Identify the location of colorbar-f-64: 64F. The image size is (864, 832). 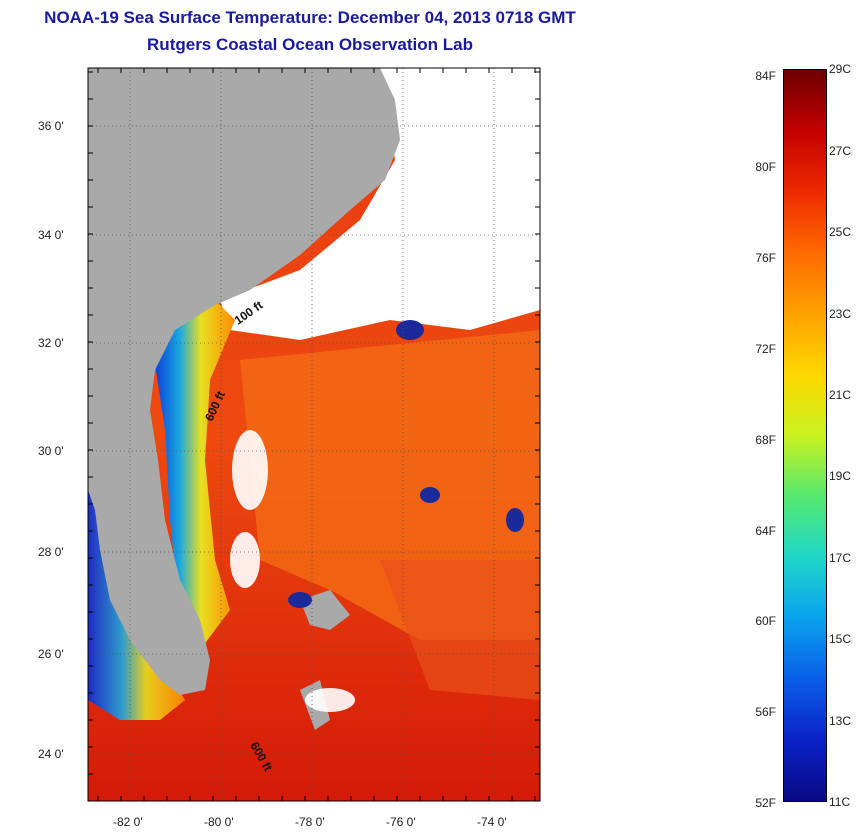
(765, 531).